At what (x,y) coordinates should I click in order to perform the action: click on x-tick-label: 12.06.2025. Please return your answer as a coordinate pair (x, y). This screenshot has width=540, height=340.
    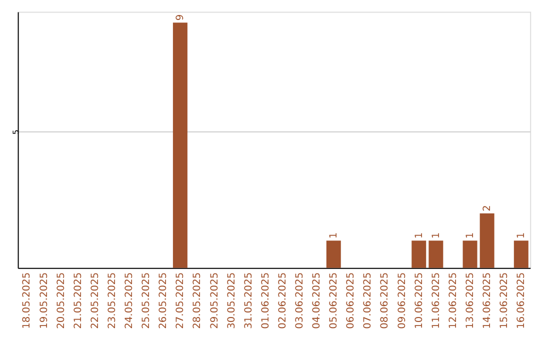
    Looking at the image, I should click on (453, 300).